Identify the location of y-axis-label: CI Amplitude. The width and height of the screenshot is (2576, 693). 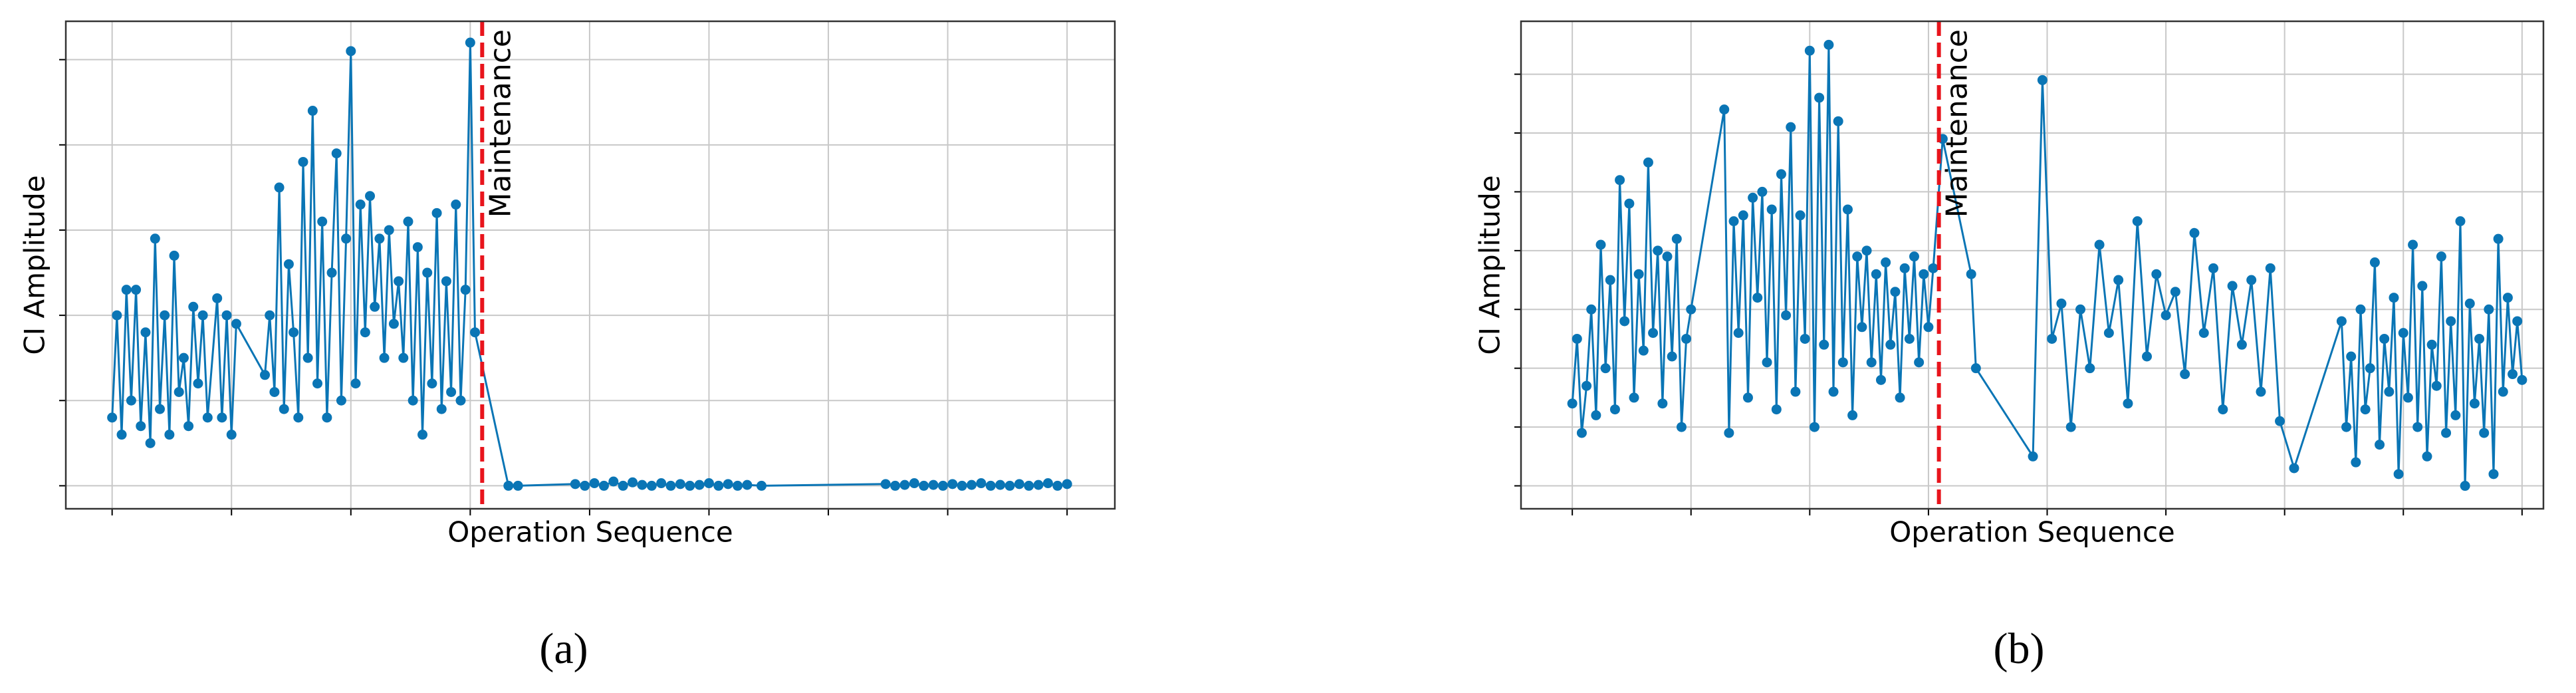
(1490, 264).